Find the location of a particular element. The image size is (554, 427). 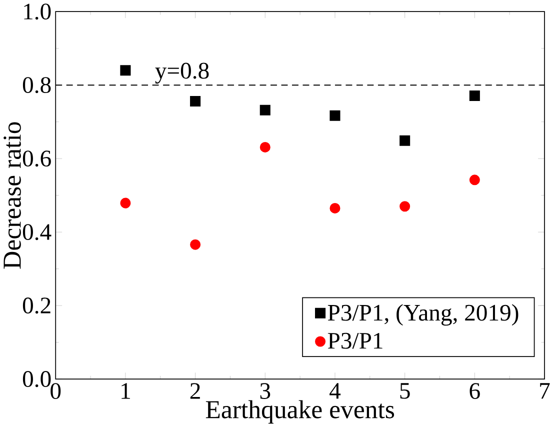

x-tick-label: 5 is located at coordinates (405, 391).